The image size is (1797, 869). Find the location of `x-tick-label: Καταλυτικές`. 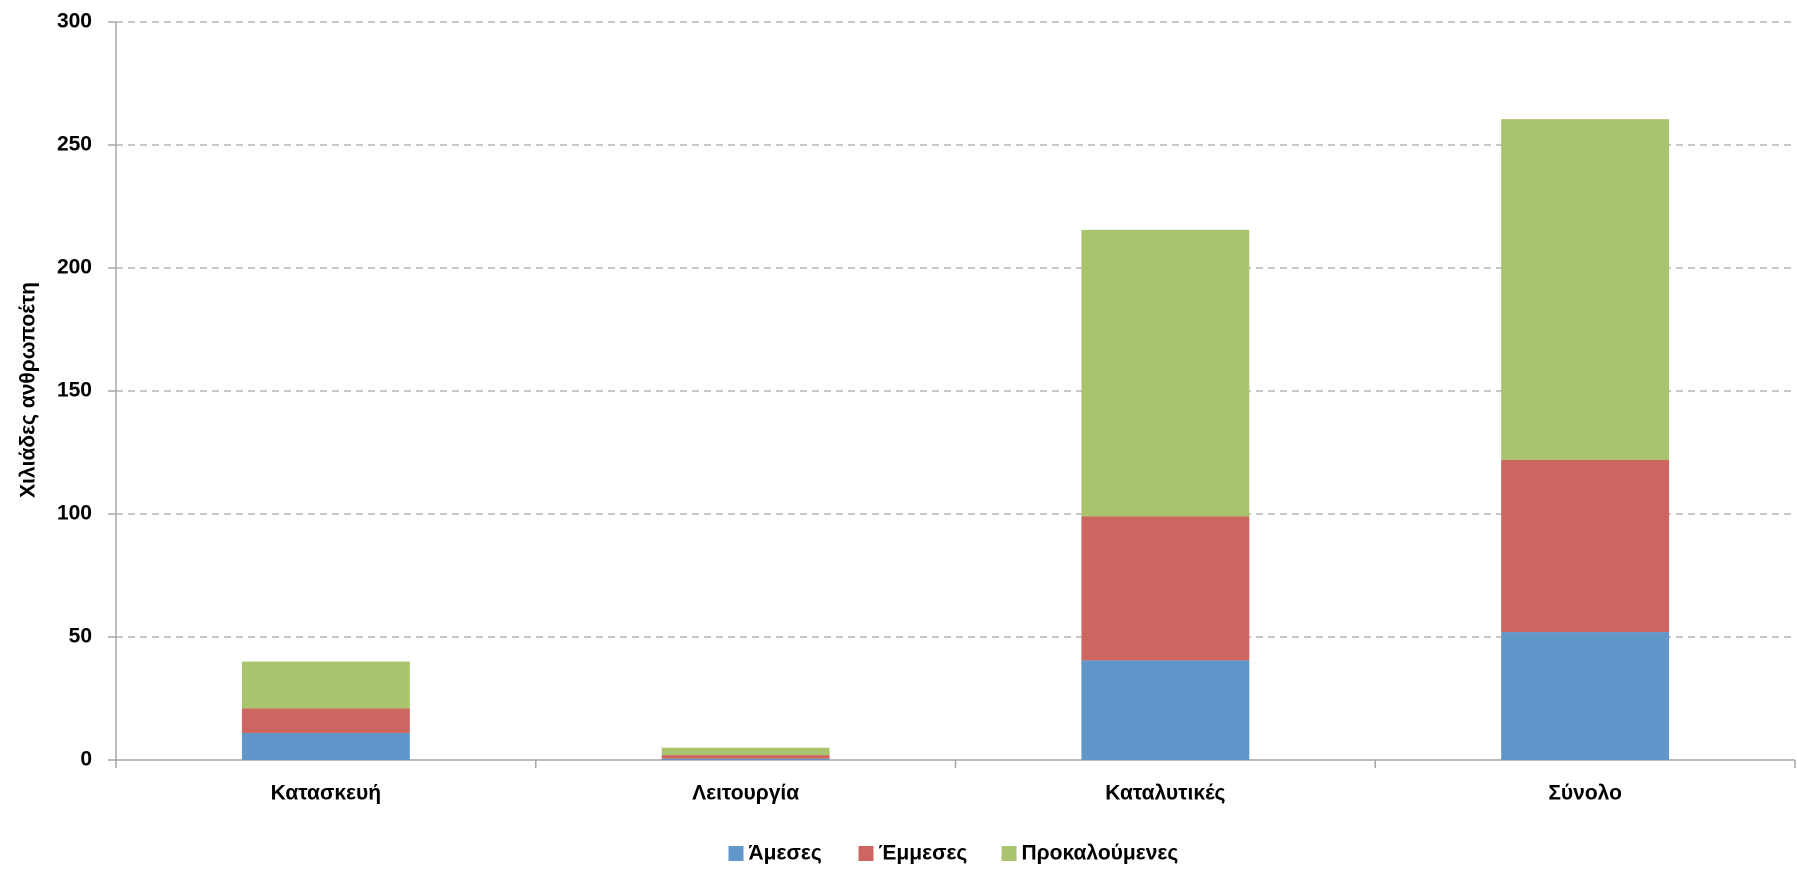

x-tick-label: Καταλυτικές is located at coordinates (1165, 793).